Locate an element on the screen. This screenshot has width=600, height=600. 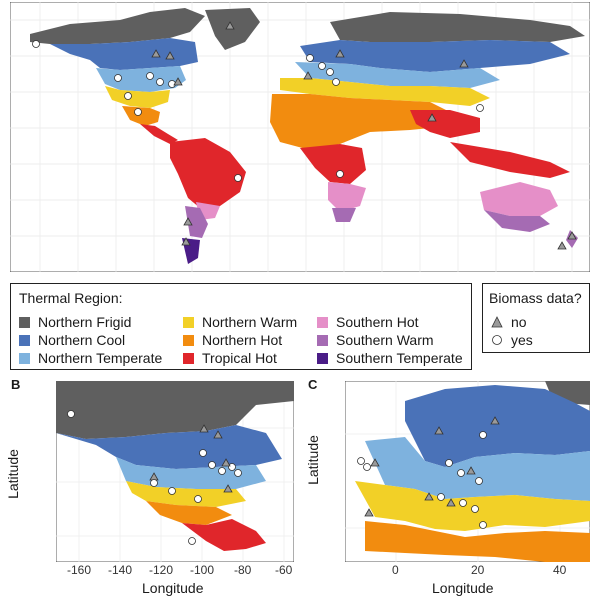
panel-c-ylabel: Latitude is located at coordinates (312, 460).